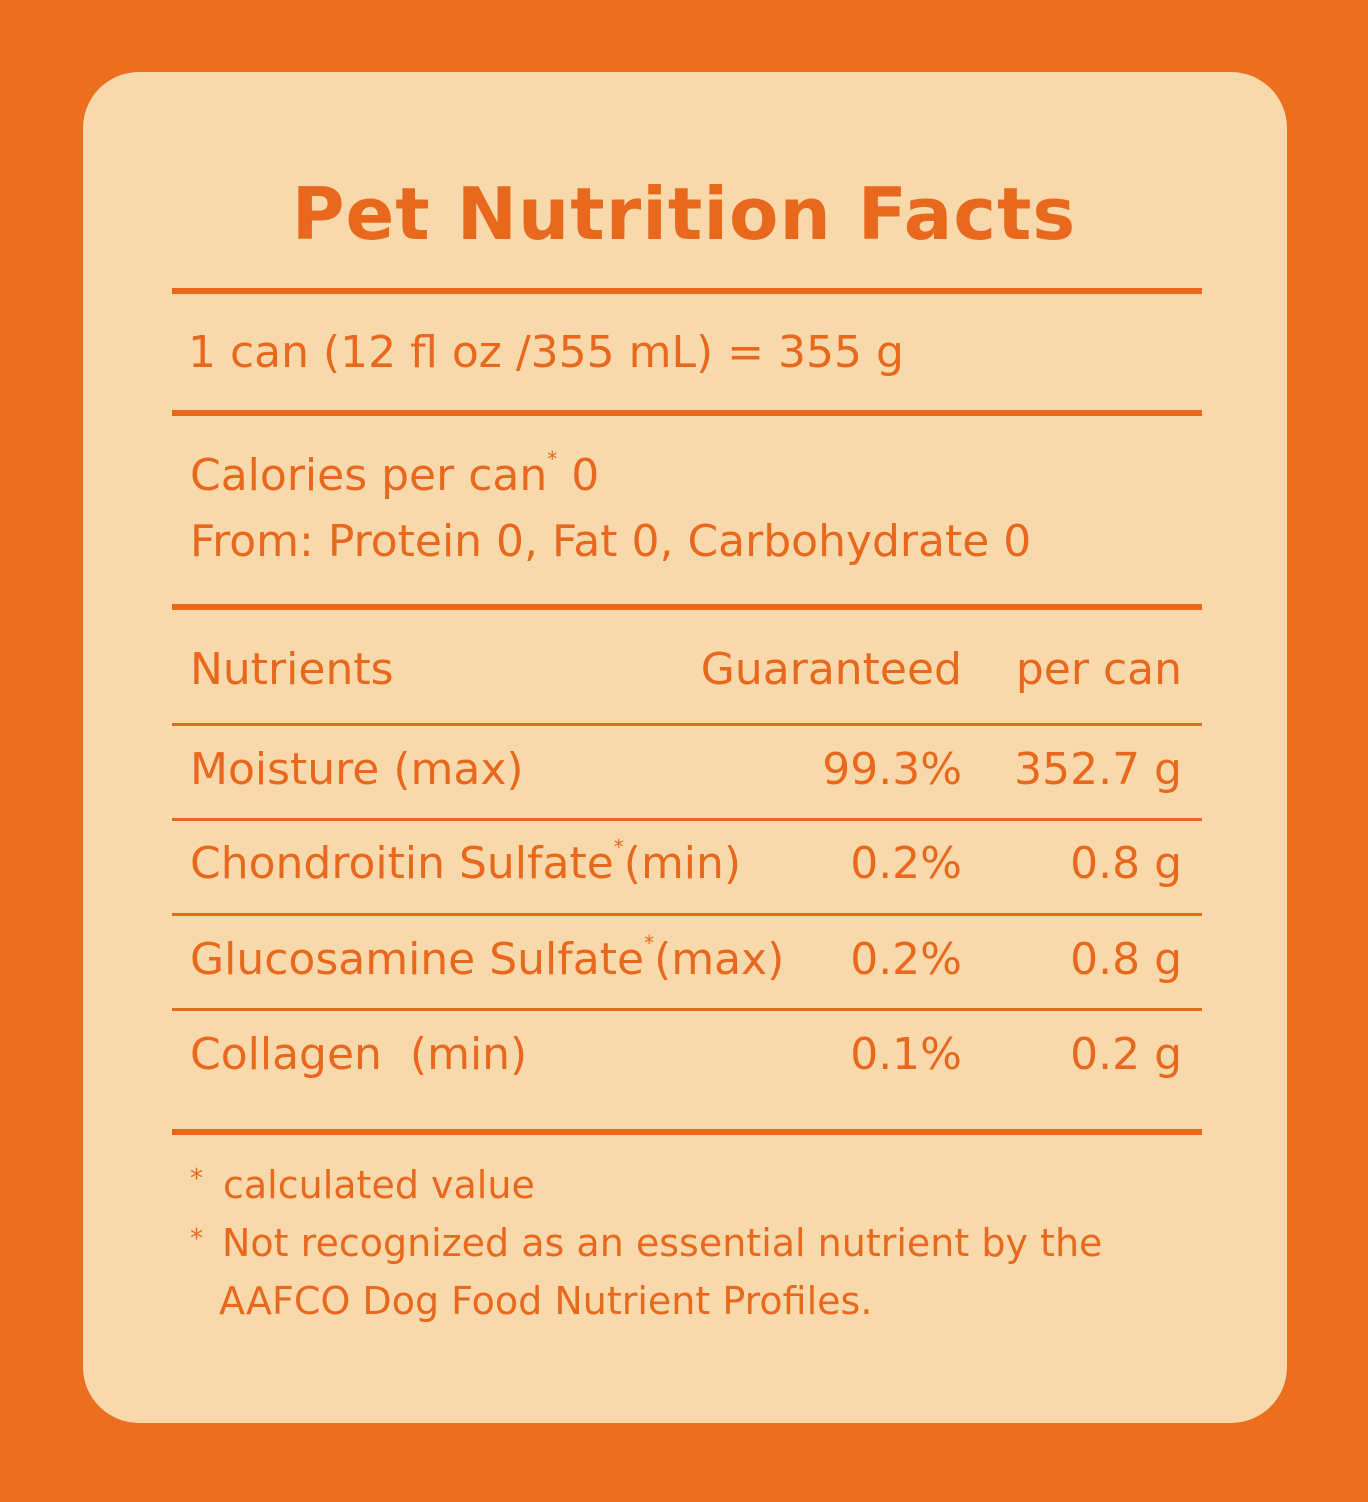  What do you see at coordinates (1098, 769) in the screenshot?
I see `per-can-value: 352.7 g` at bounding box center [1098, 769].